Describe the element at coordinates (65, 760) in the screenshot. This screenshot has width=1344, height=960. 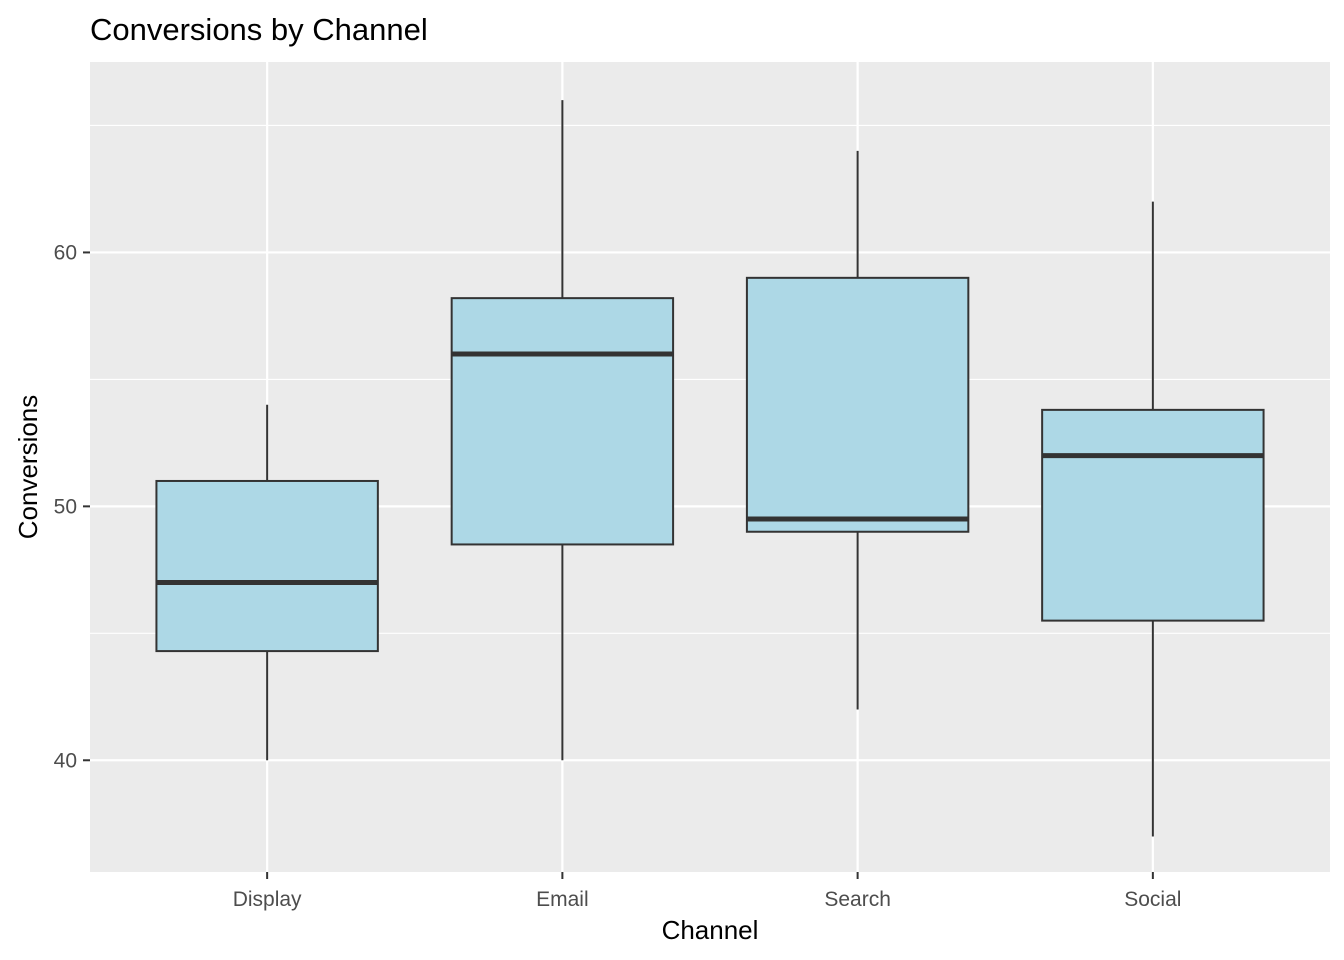
I see `y-tick-label: 40` at that location.